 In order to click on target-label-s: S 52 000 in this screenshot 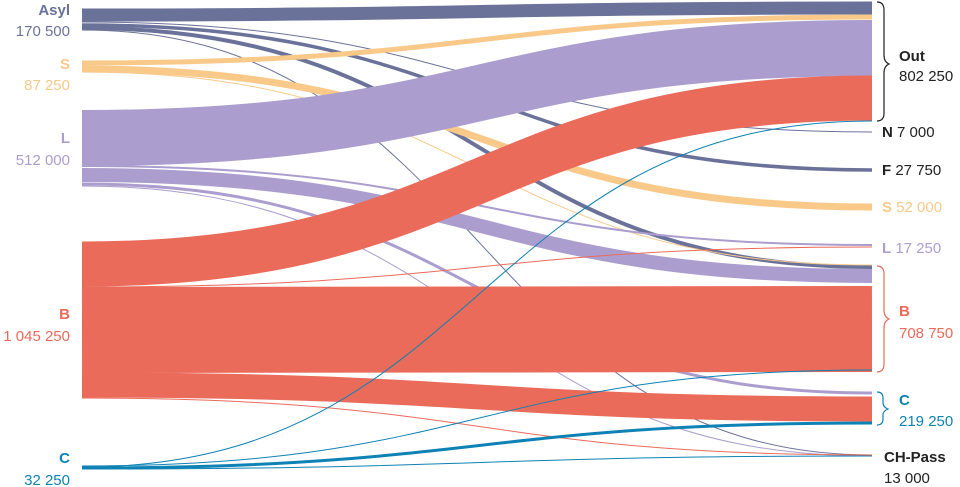, I will do `click(912, 207)`.